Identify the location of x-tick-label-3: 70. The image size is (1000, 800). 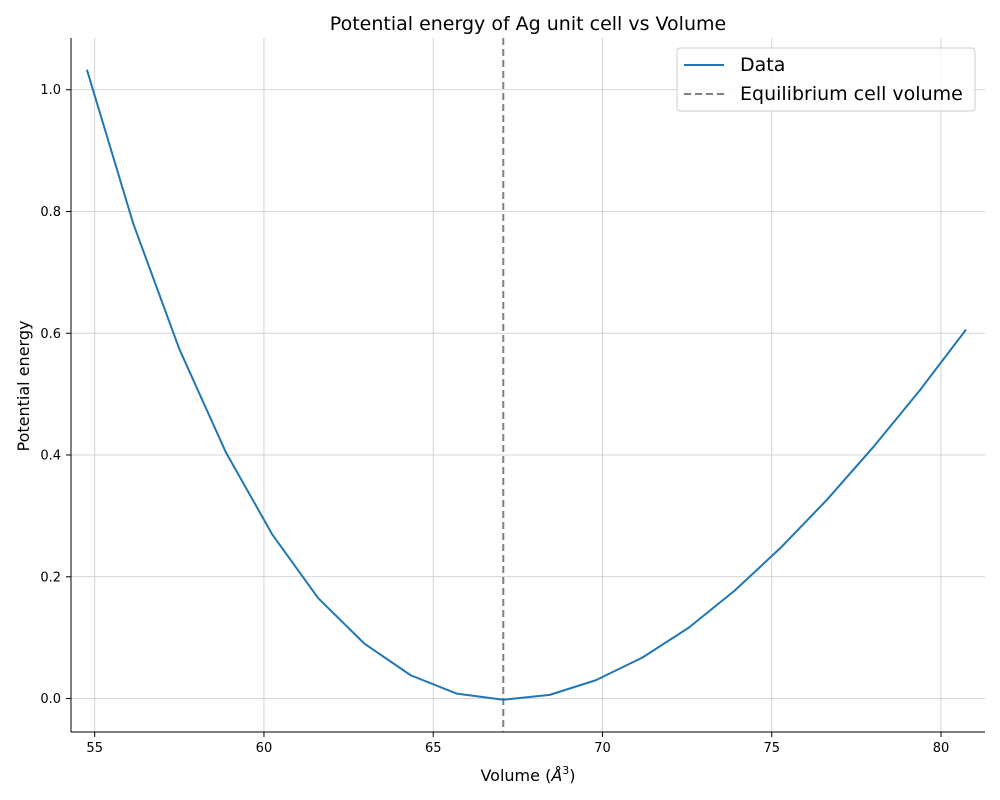
(602, 748).